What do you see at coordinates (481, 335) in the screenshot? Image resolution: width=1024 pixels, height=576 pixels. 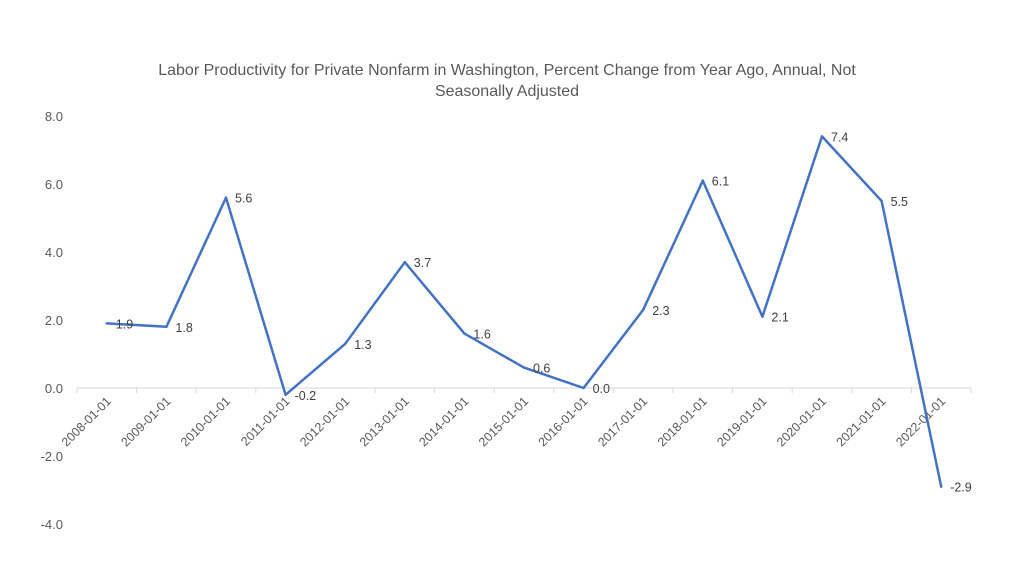 I see `data-label: 1.6` at bounding box center [481, 335].